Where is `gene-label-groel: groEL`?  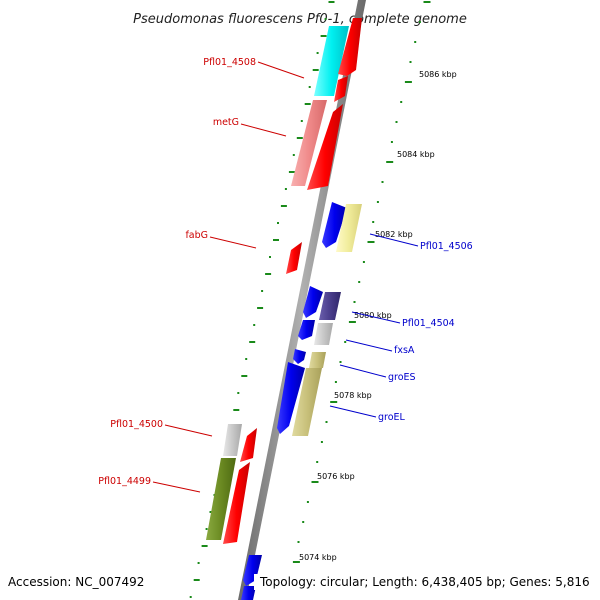 gene-label-groel: groEL is located at coordinates (392, 417).